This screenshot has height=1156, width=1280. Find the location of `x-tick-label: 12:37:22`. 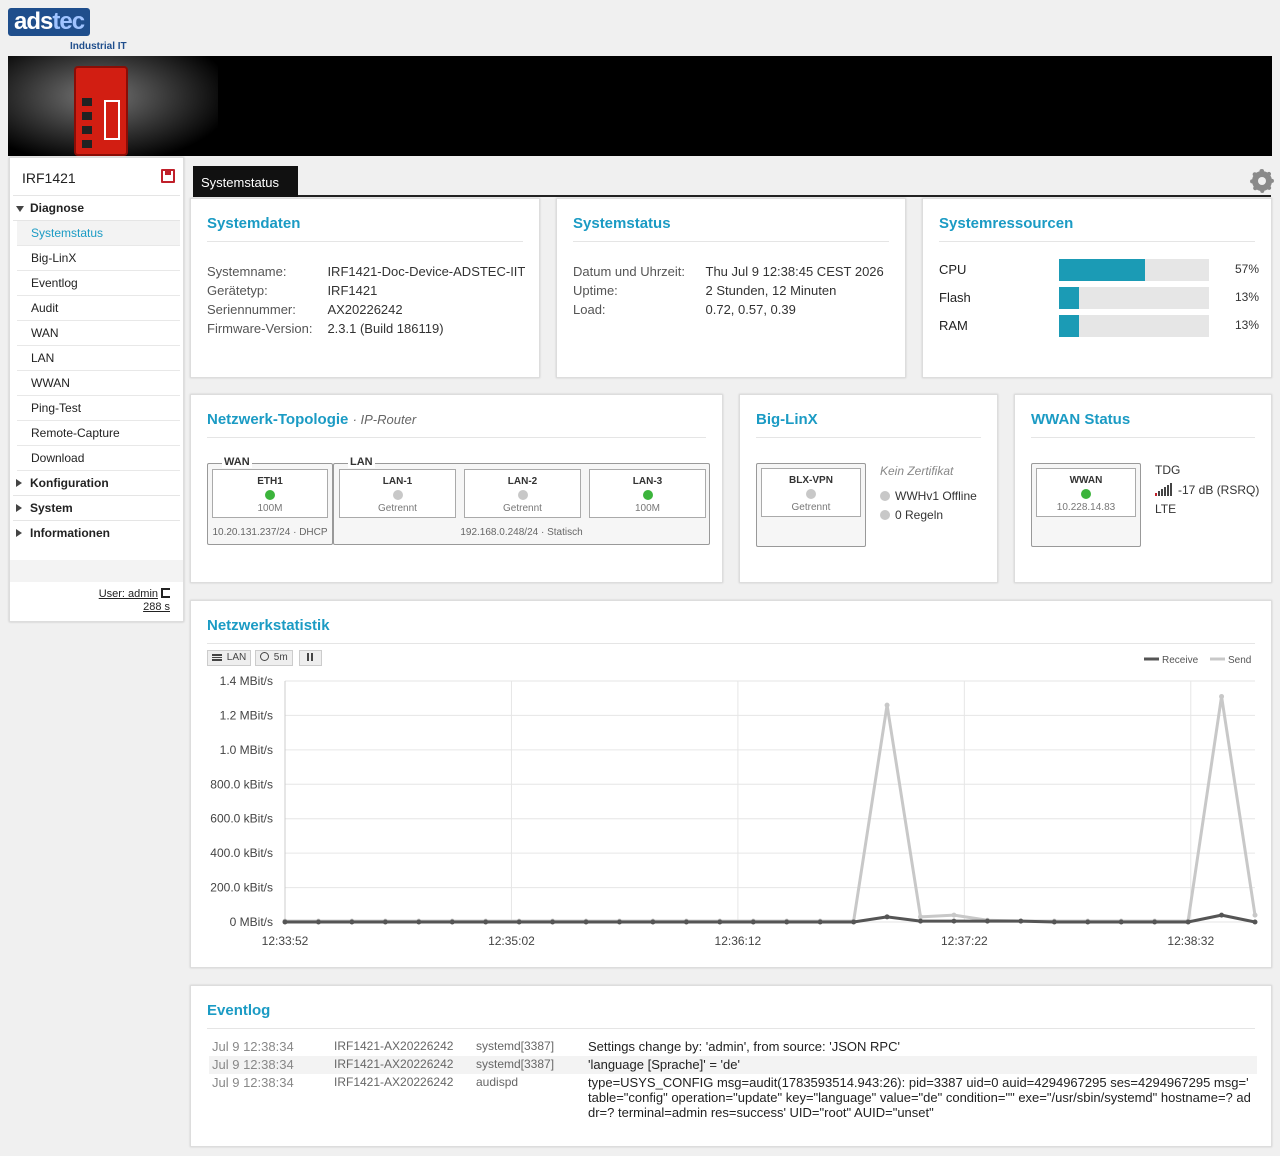

x-tick-label: 12:37:22 is located at coordinates (964, 941).